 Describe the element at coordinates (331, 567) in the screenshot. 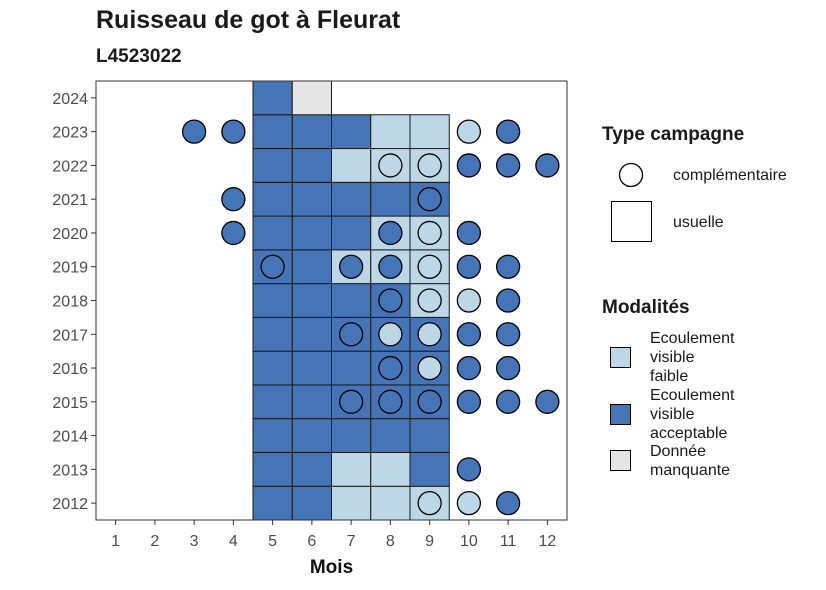

I see `x-axis-title: Mois` at that location.